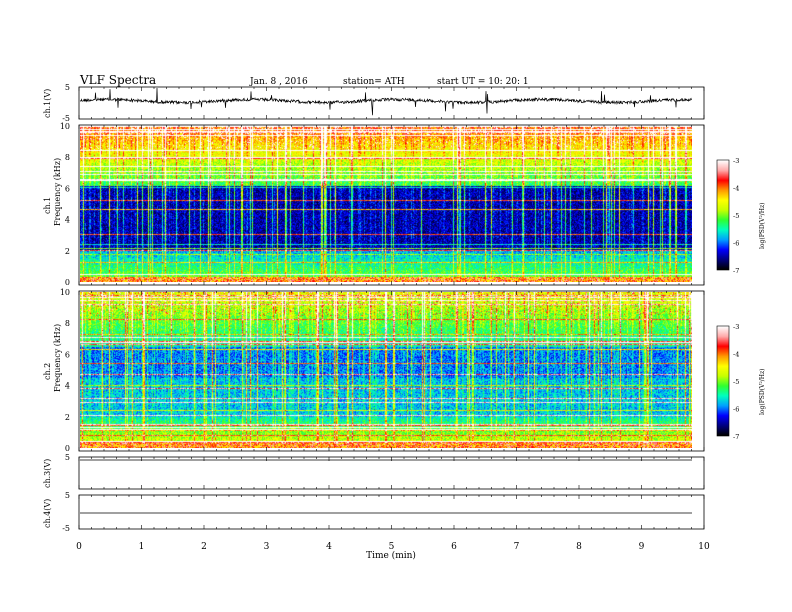  What do you see at coordinates (385, 101) in the screenshot?
I see `ch1-waveform-line` at bounding box center [385, 101].